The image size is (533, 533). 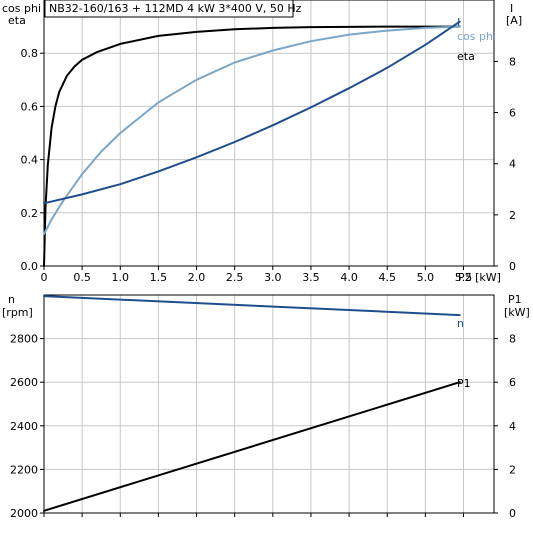 I want to click on y-left-tick-label: 2200, so click(x=24, y=469).